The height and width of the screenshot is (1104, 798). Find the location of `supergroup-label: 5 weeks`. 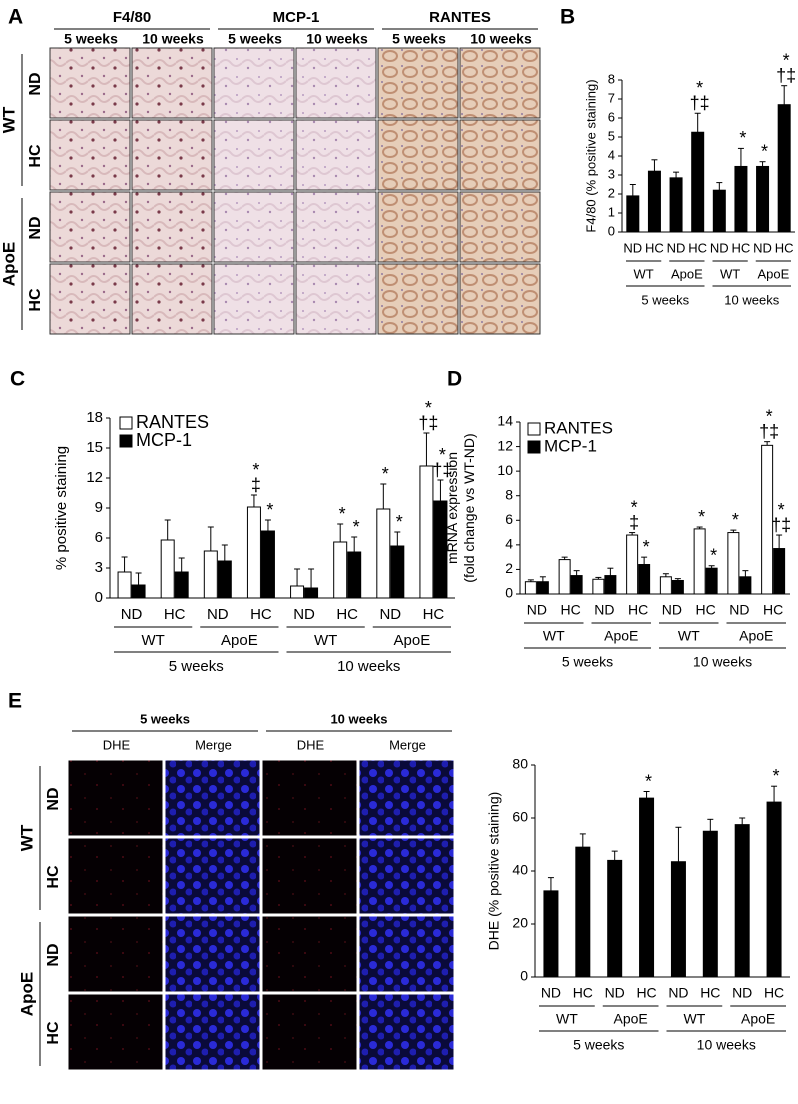

supergroup-label: 5 weeks is located at coordinates (665, 299).